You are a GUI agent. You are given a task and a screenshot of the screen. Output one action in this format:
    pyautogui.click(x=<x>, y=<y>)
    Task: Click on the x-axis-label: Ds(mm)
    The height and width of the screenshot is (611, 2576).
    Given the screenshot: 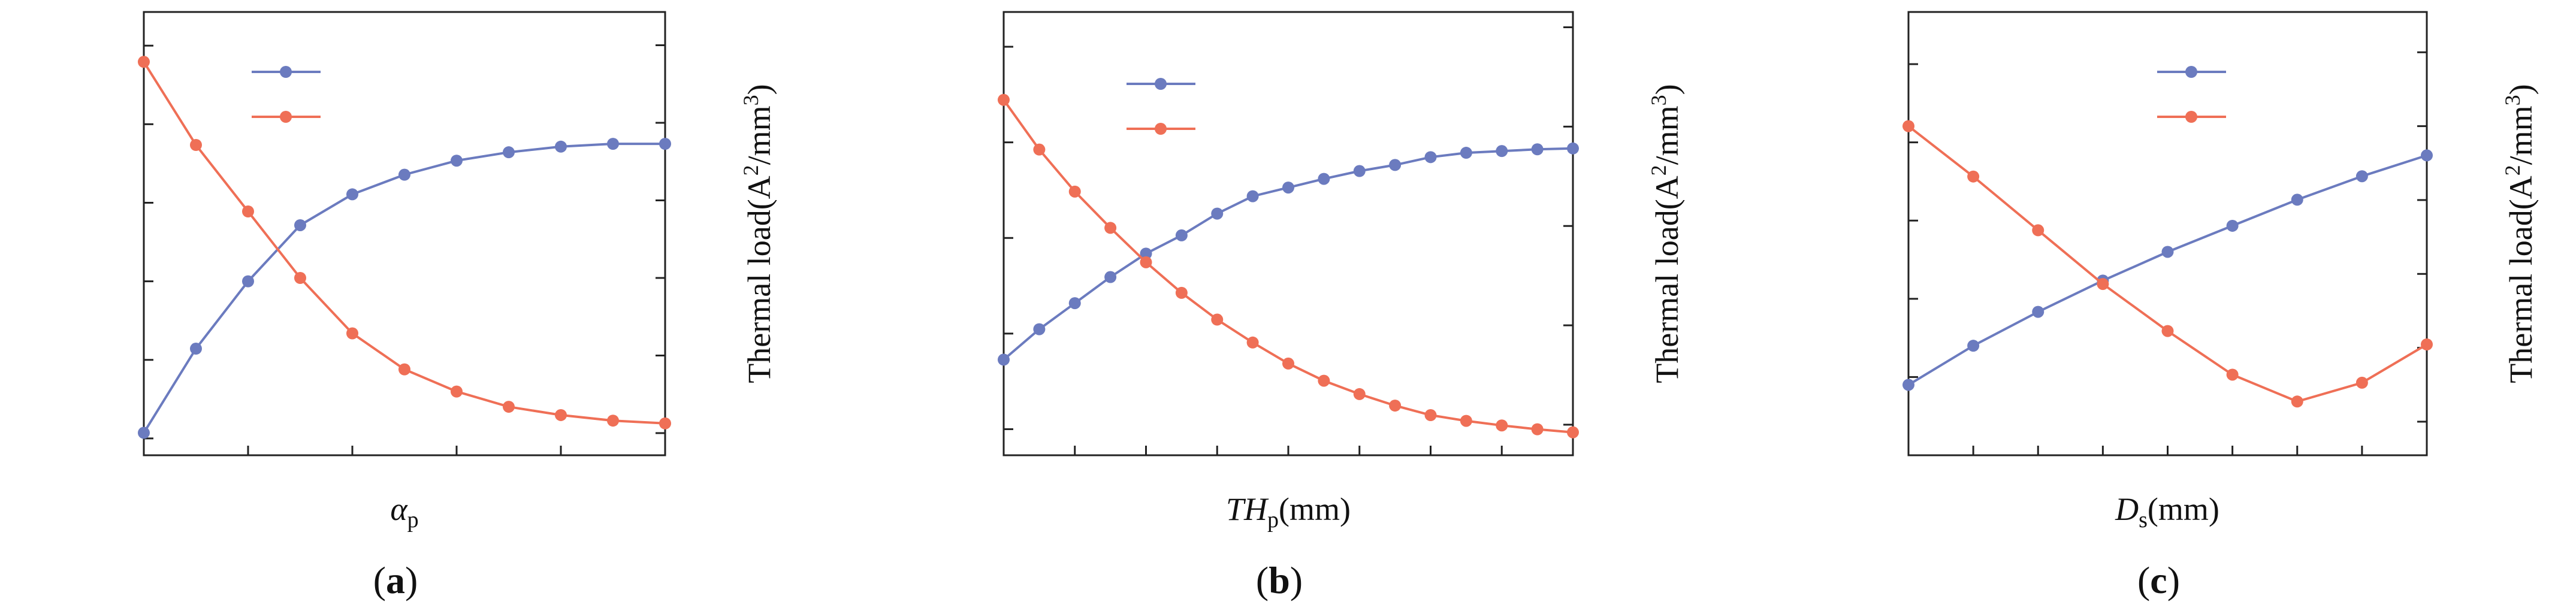 What is the action you would take?
    pyautogui.click(x=2167, y=512)
    